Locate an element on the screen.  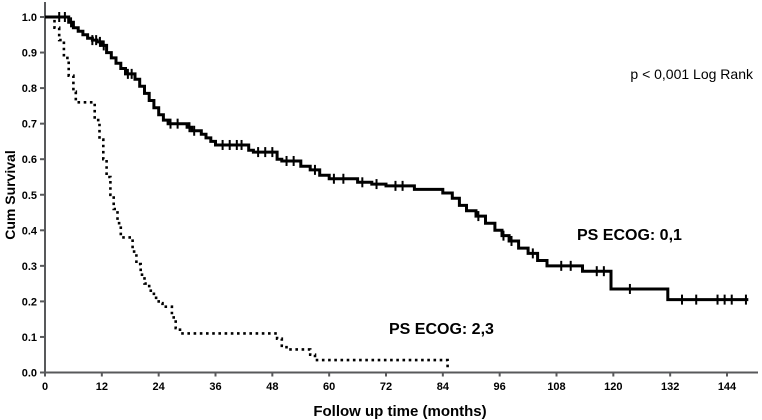
x-tick-labels: 0 12 24 36 48 60 72 84 96 108 120 132 144 is located at coordinates (389, 387).